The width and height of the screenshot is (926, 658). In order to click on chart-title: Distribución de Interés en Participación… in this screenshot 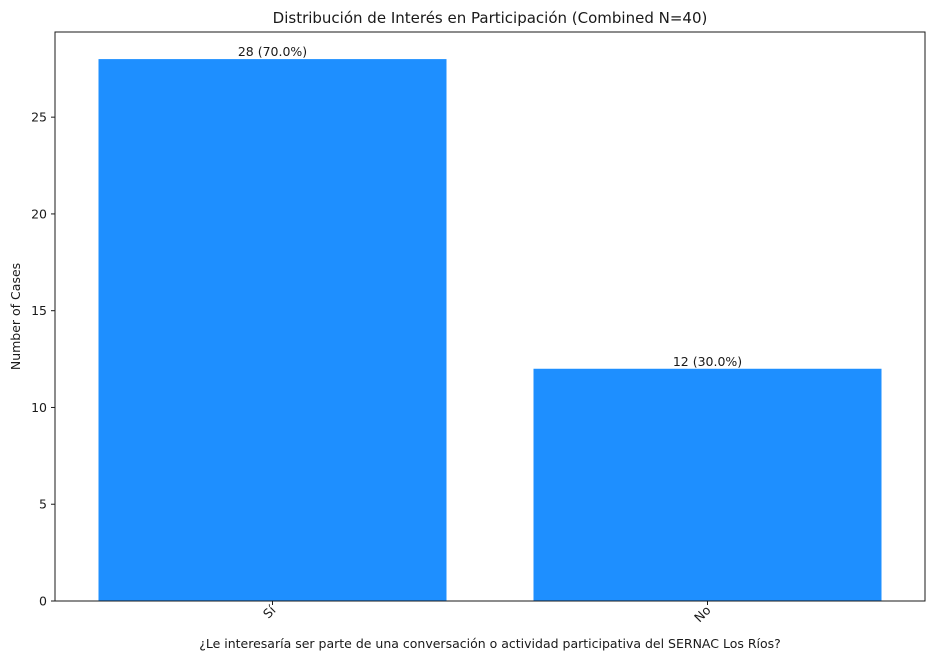, I will do `click(490, 18)`.